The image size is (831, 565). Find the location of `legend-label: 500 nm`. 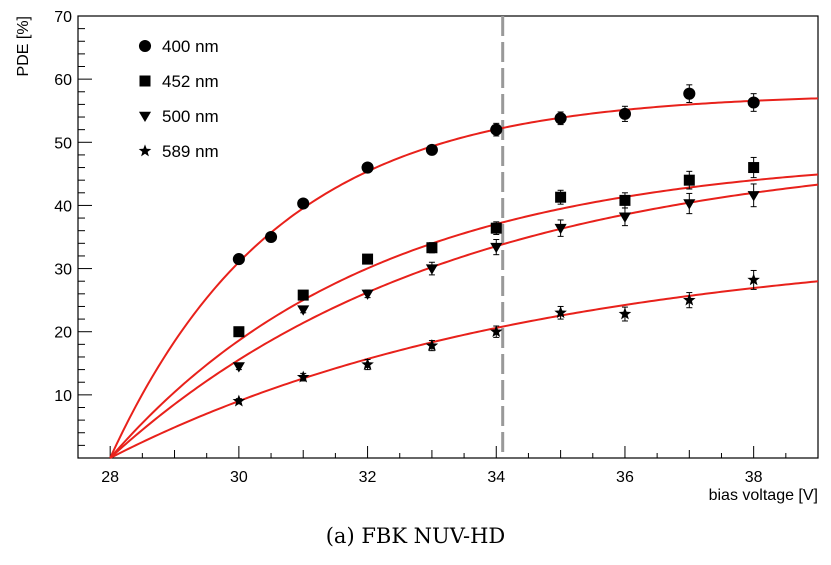

legend-label: 500 nm is located at coordinates (190, 116).